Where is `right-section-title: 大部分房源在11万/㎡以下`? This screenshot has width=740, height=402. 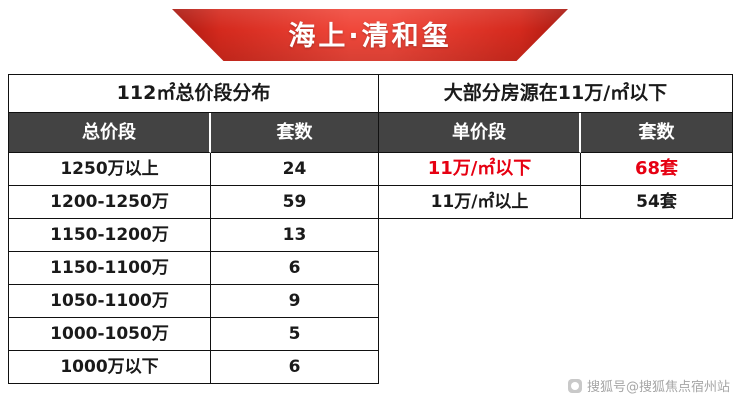
right-section-title: 大部分房源在11万/㎡以下 is located at coordinates (556, 94).